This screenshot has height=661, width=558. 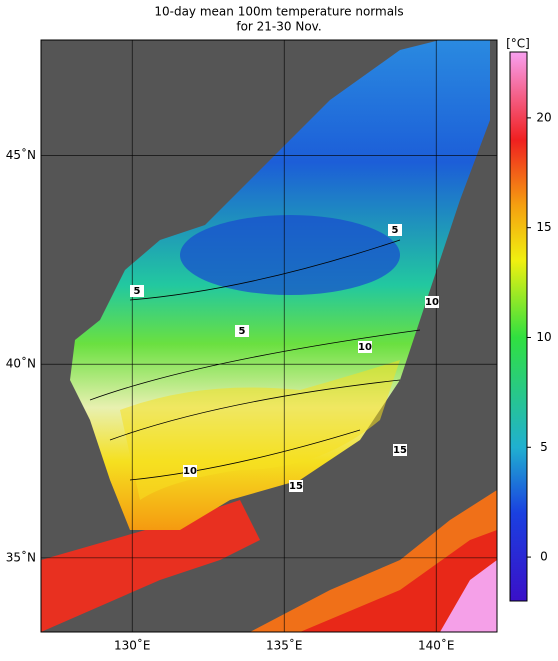 What do you see at coordinates (468, 596) in the screenshot?
I see `pacific-hot` at bounding box center [468, 596].